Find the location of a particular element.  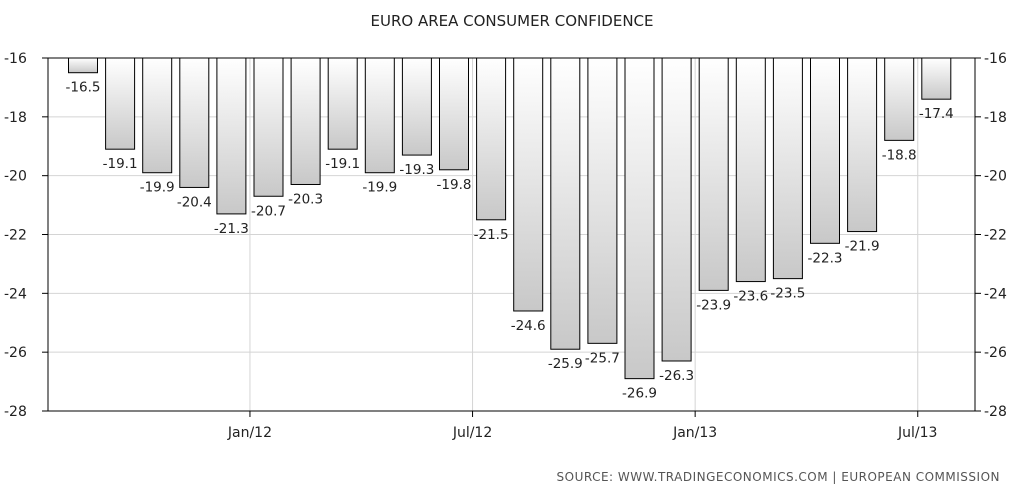

data-label: -20.3 is located at coordinates (305, 199).